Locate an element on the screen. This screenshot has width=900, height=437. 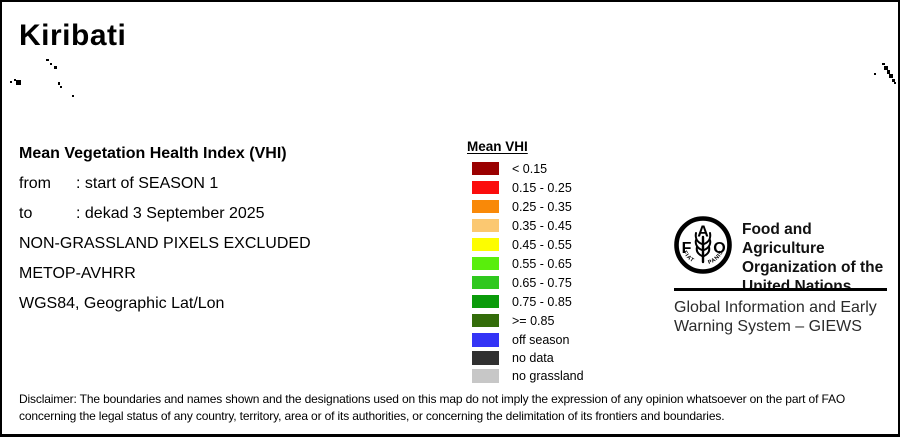
legend-label: 0.65 - 0.75 is located at coordinates (542, 282).